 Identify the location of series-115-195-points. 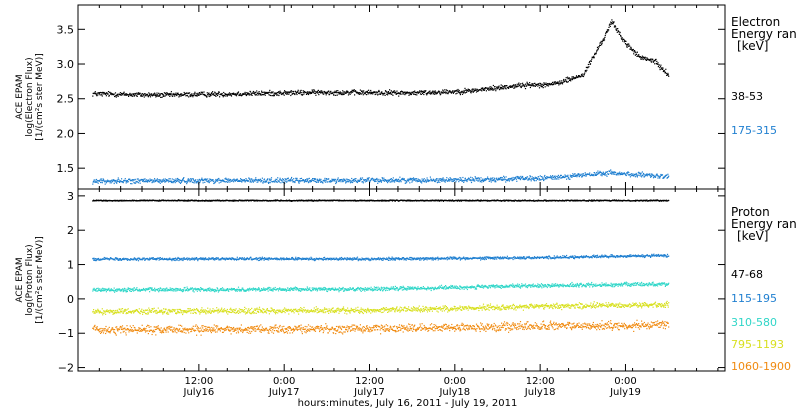
(381, 257).